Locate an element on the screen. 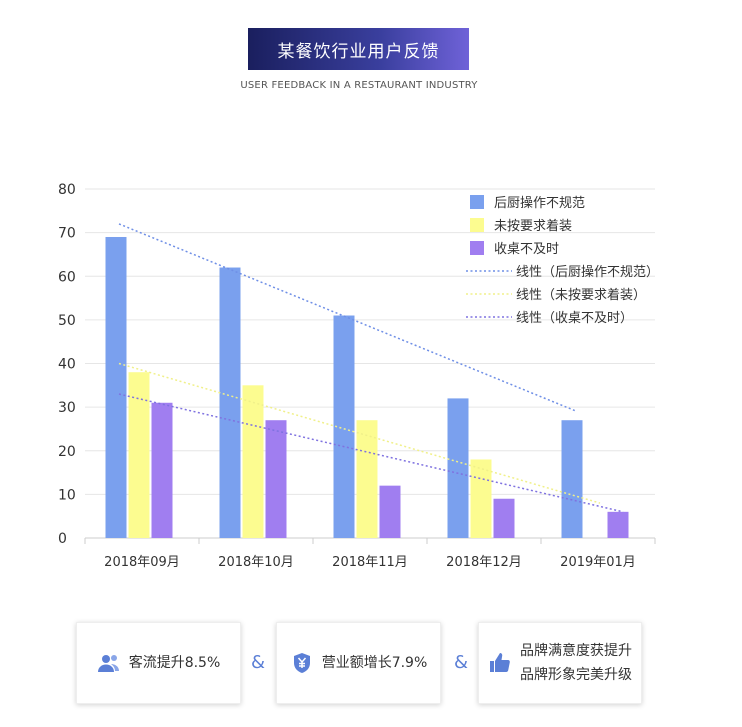 The image size is (742, 727). users-icon is located at coordinates (108, 663).